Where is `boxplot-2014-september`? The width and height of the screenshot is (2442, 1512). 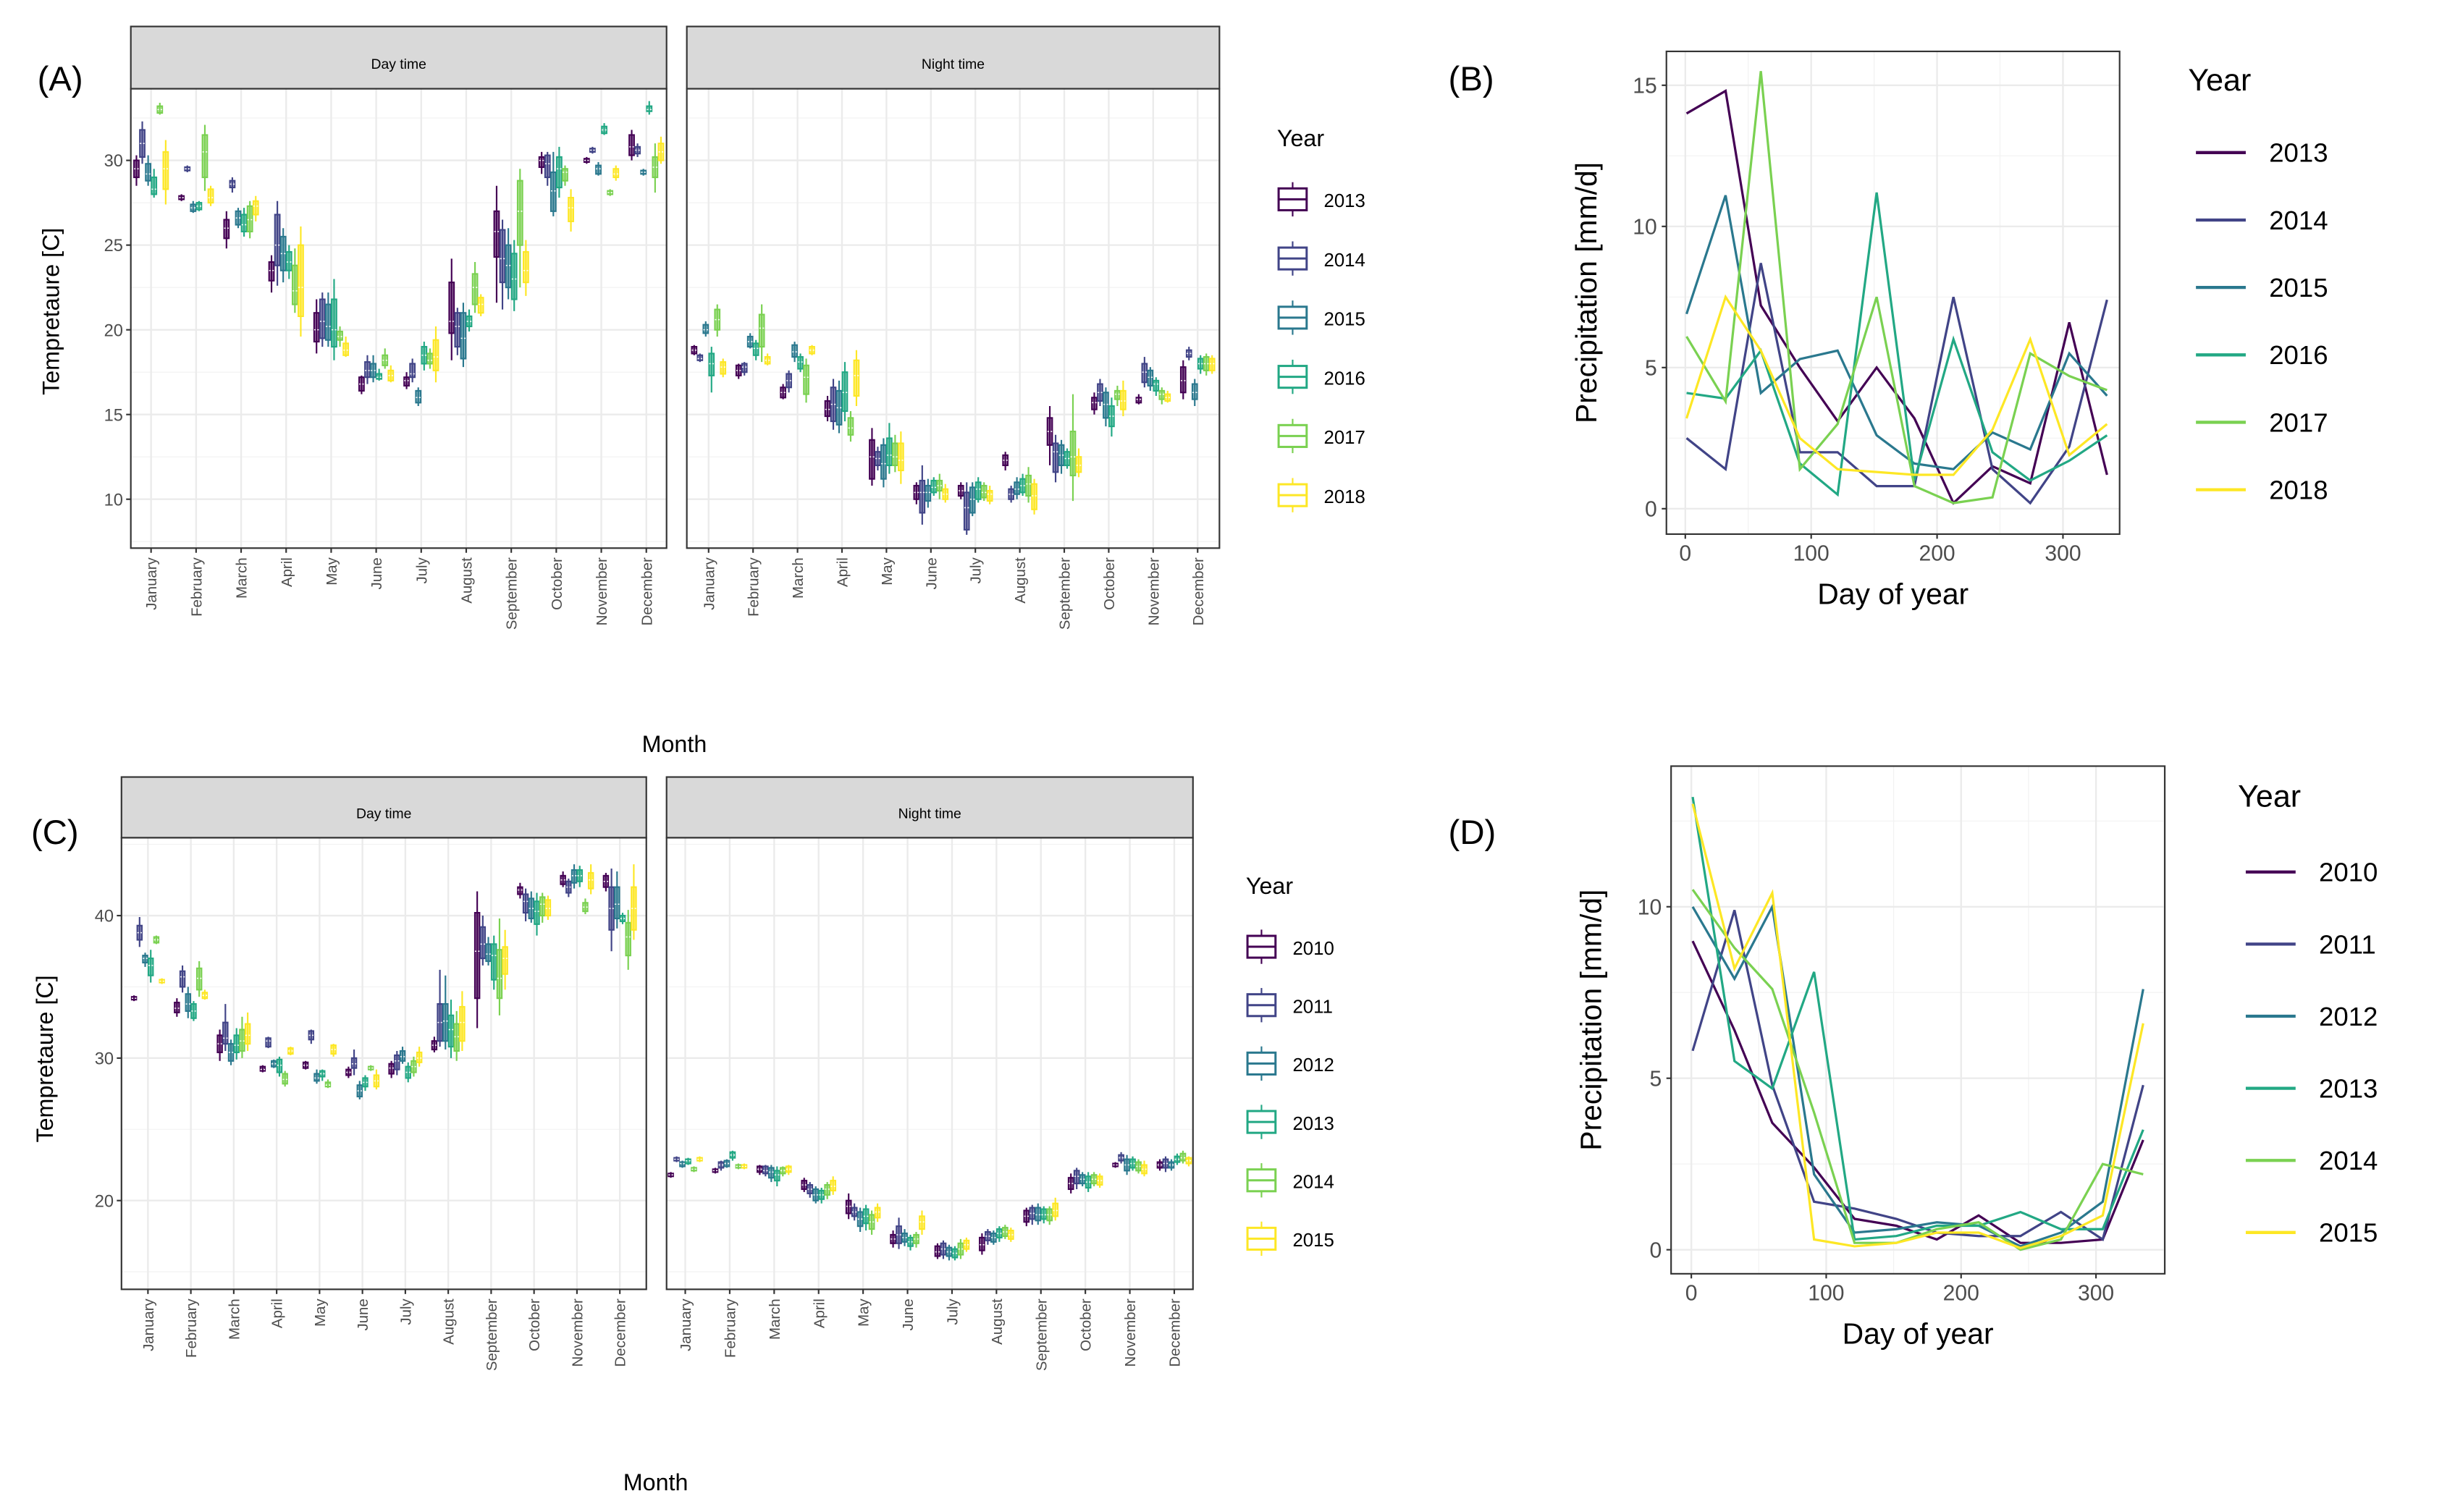
boxplot-2014-september is located at coordinates (1049, 1215).